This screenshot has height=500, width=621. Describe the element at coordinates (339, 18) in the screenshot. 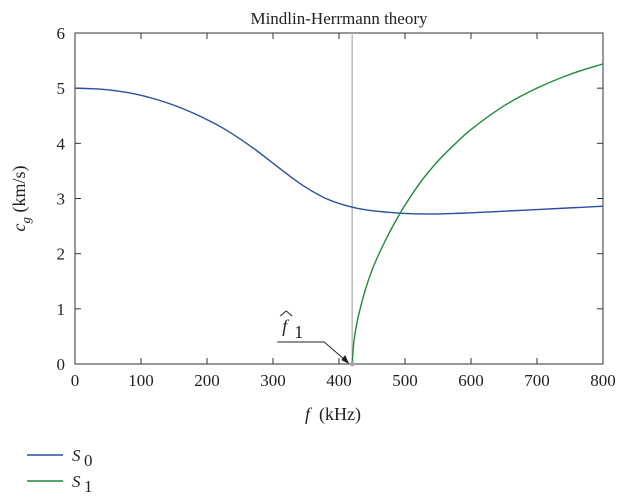

I see `chart-title: Mindlin-Herrmann theory` at that location.